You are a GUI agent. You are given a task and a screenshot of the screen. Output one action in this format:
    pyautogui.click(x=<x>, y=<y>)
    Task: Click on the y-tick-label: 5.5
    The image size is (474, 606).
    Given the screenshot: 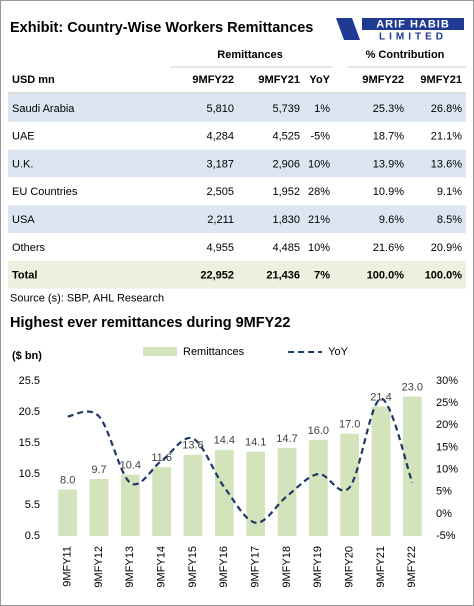 What is the action you would take?
    pyautogui.click(x=32, y=505)
    